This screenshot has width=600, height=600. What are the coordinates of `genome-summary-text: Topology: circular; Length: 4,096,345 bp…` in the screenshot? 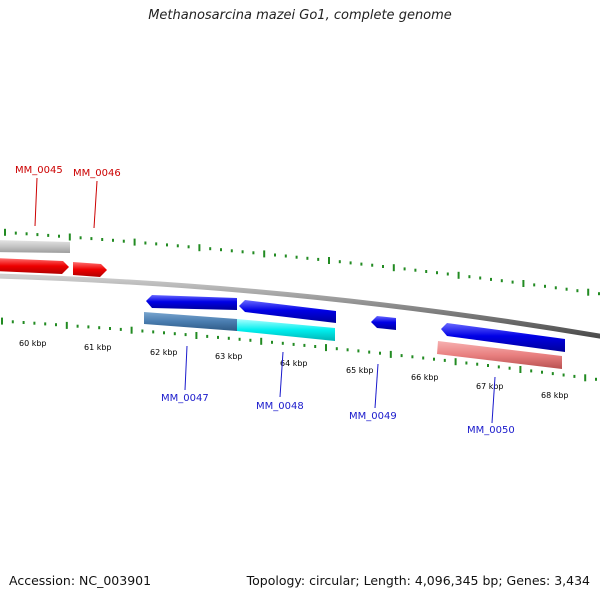 It's located at (418, 580).